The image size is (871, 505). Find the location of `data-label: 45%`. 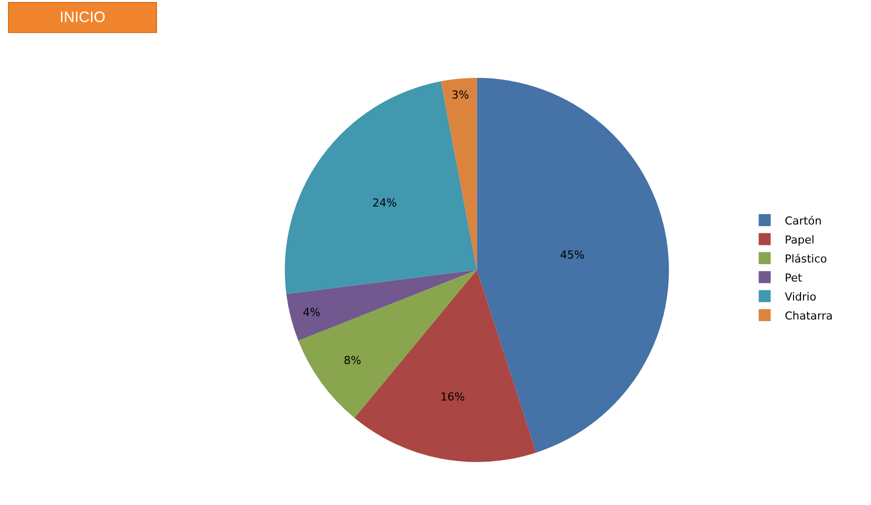

data-label: 45% is located at coordinates (572, 255).